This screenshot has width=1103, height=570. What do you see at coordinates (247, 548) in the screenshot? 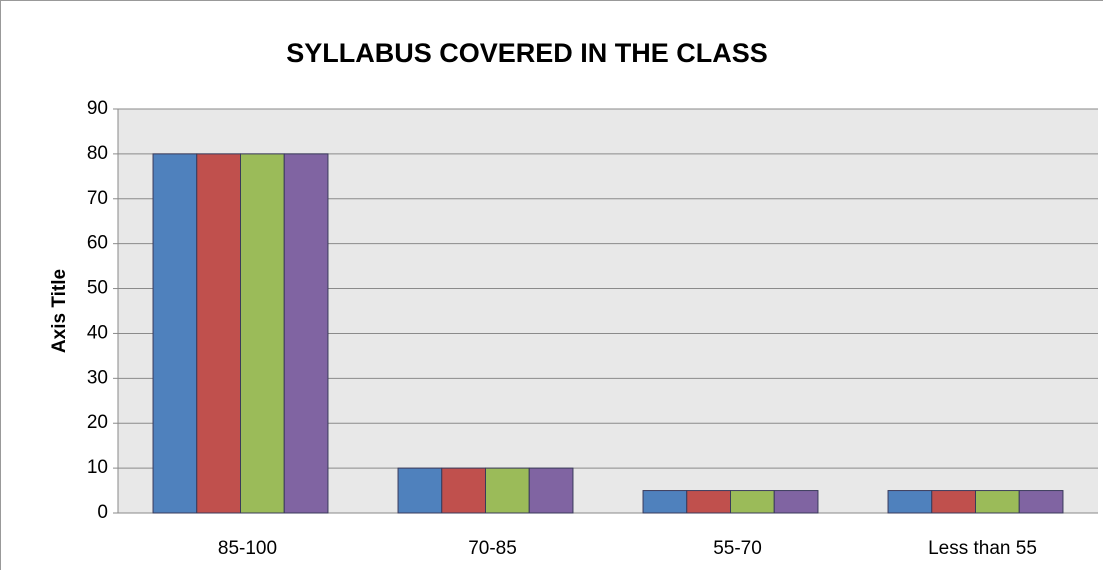
I see `x-tick-label: 85-100` at bounding box center [247, 548].